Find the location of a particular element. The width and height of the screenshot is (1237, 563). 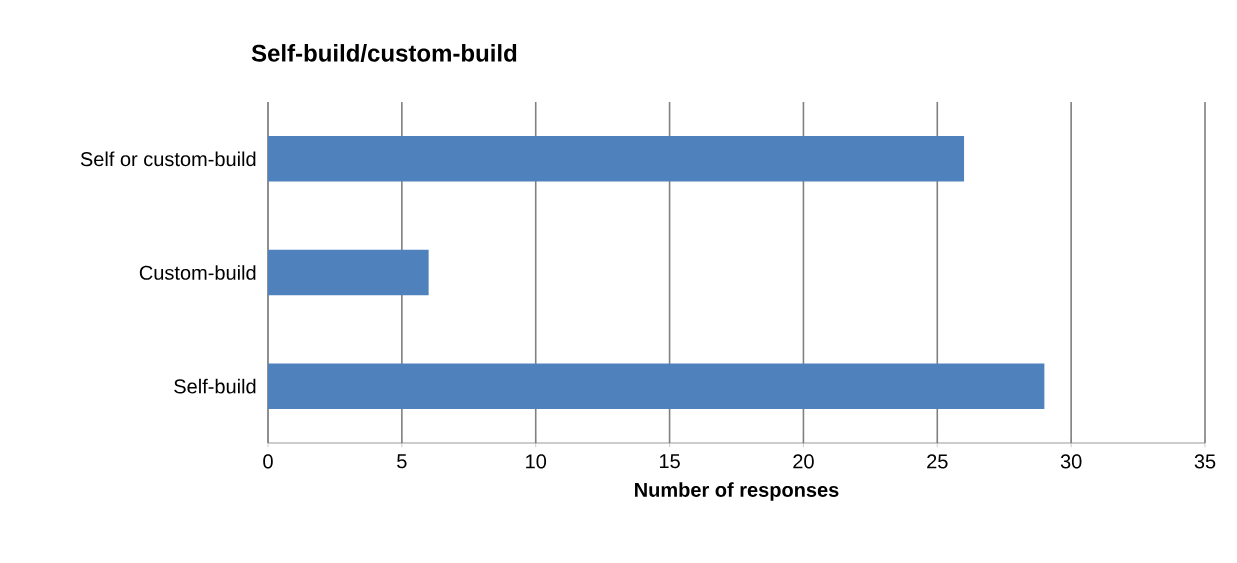

x-tick-label: 30 is located at coordinates (1071, 461).